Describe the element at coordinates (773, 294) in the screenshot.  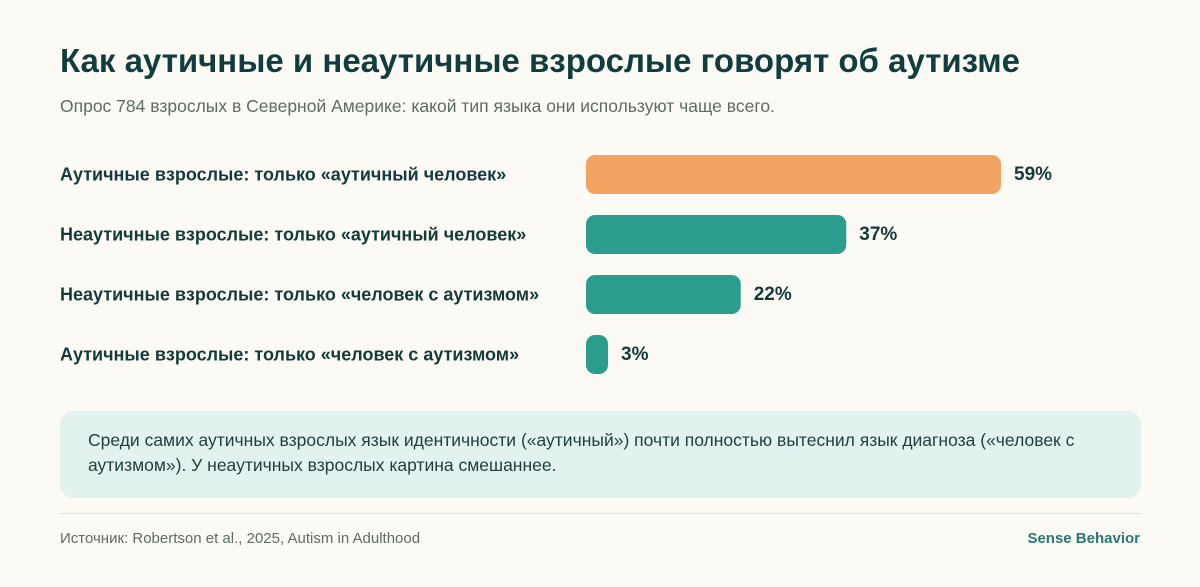
I see `value-label: 22%` at that location.